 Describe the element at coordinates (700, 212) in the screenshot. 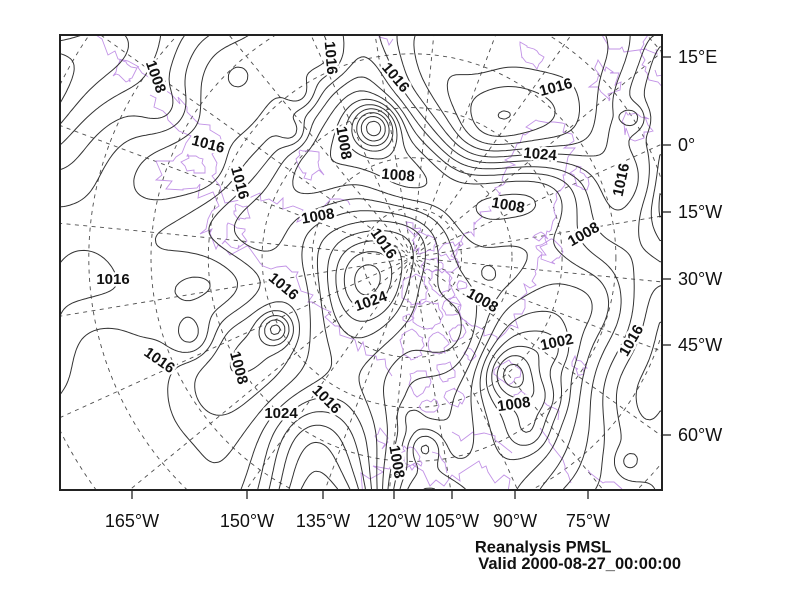

I see `svg-text: 15°W` at that location.